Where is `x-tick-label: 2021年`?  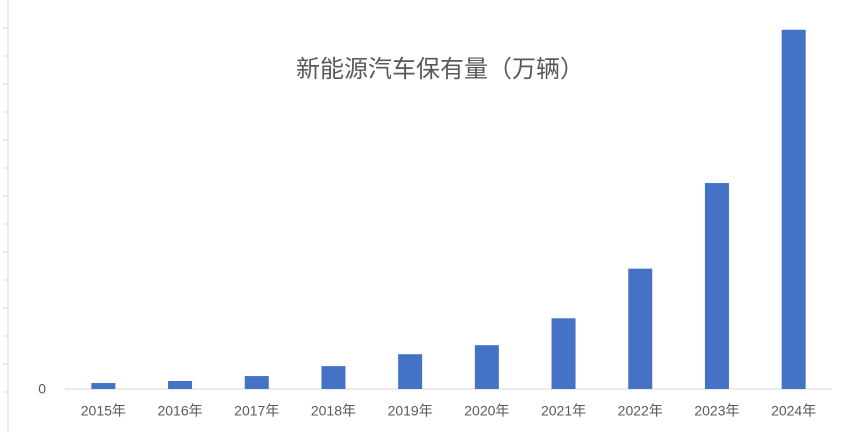
x-tick-label: 2021年 is located at coordinates (563, 411).